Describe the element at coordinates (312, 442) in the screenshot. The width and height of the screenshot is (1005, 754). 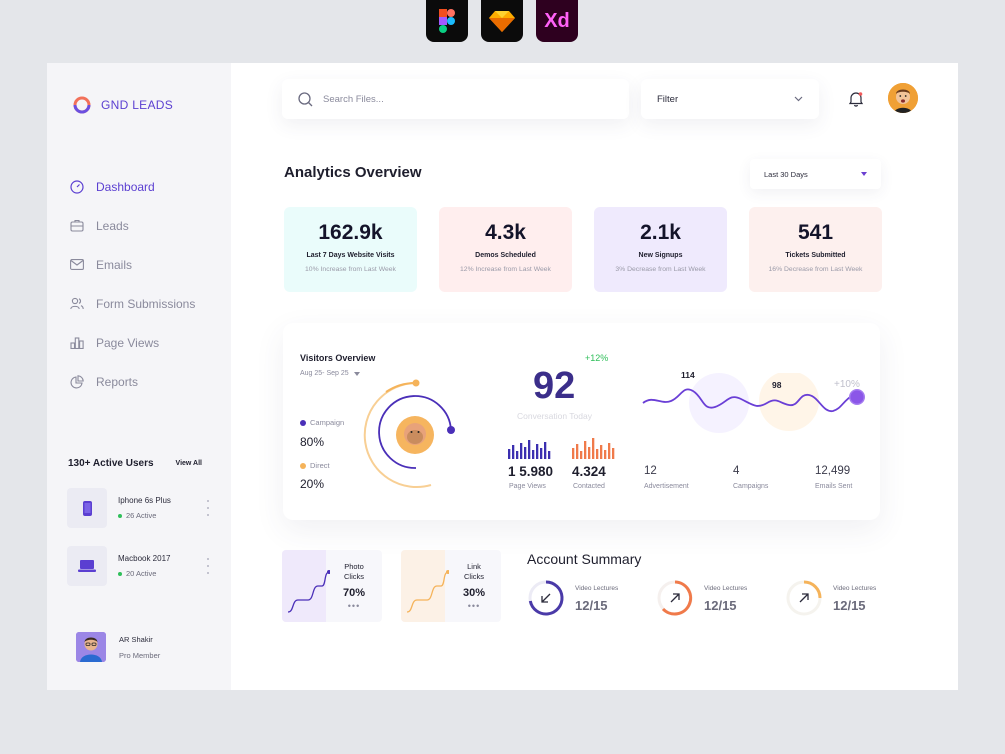
I see `campaign-value: 80%` at that location.